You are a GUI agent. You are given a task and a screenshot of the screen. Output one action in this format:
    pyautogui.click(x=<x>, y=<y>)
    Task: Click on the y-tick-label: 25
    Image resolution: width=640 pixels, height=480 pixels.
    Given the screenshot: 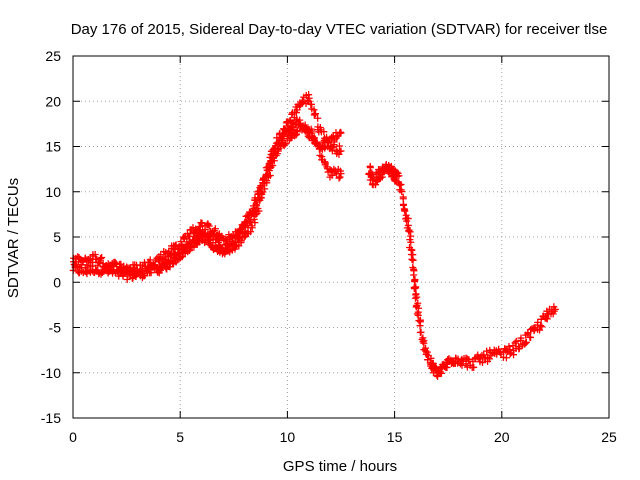 What is the action you would take?
    pyautogui.click(x=53, y=56)
    